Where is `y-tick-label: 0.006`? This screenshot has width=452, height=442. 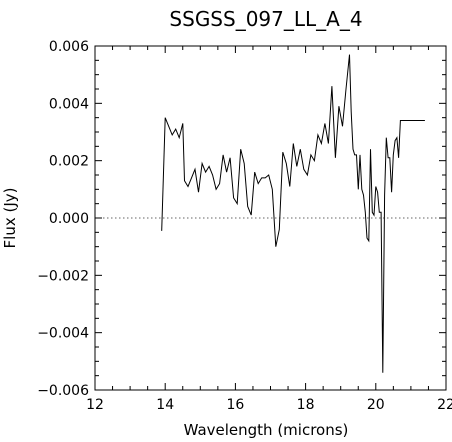 y-tick-label: 0.006 is located at coordinates (69, 47).